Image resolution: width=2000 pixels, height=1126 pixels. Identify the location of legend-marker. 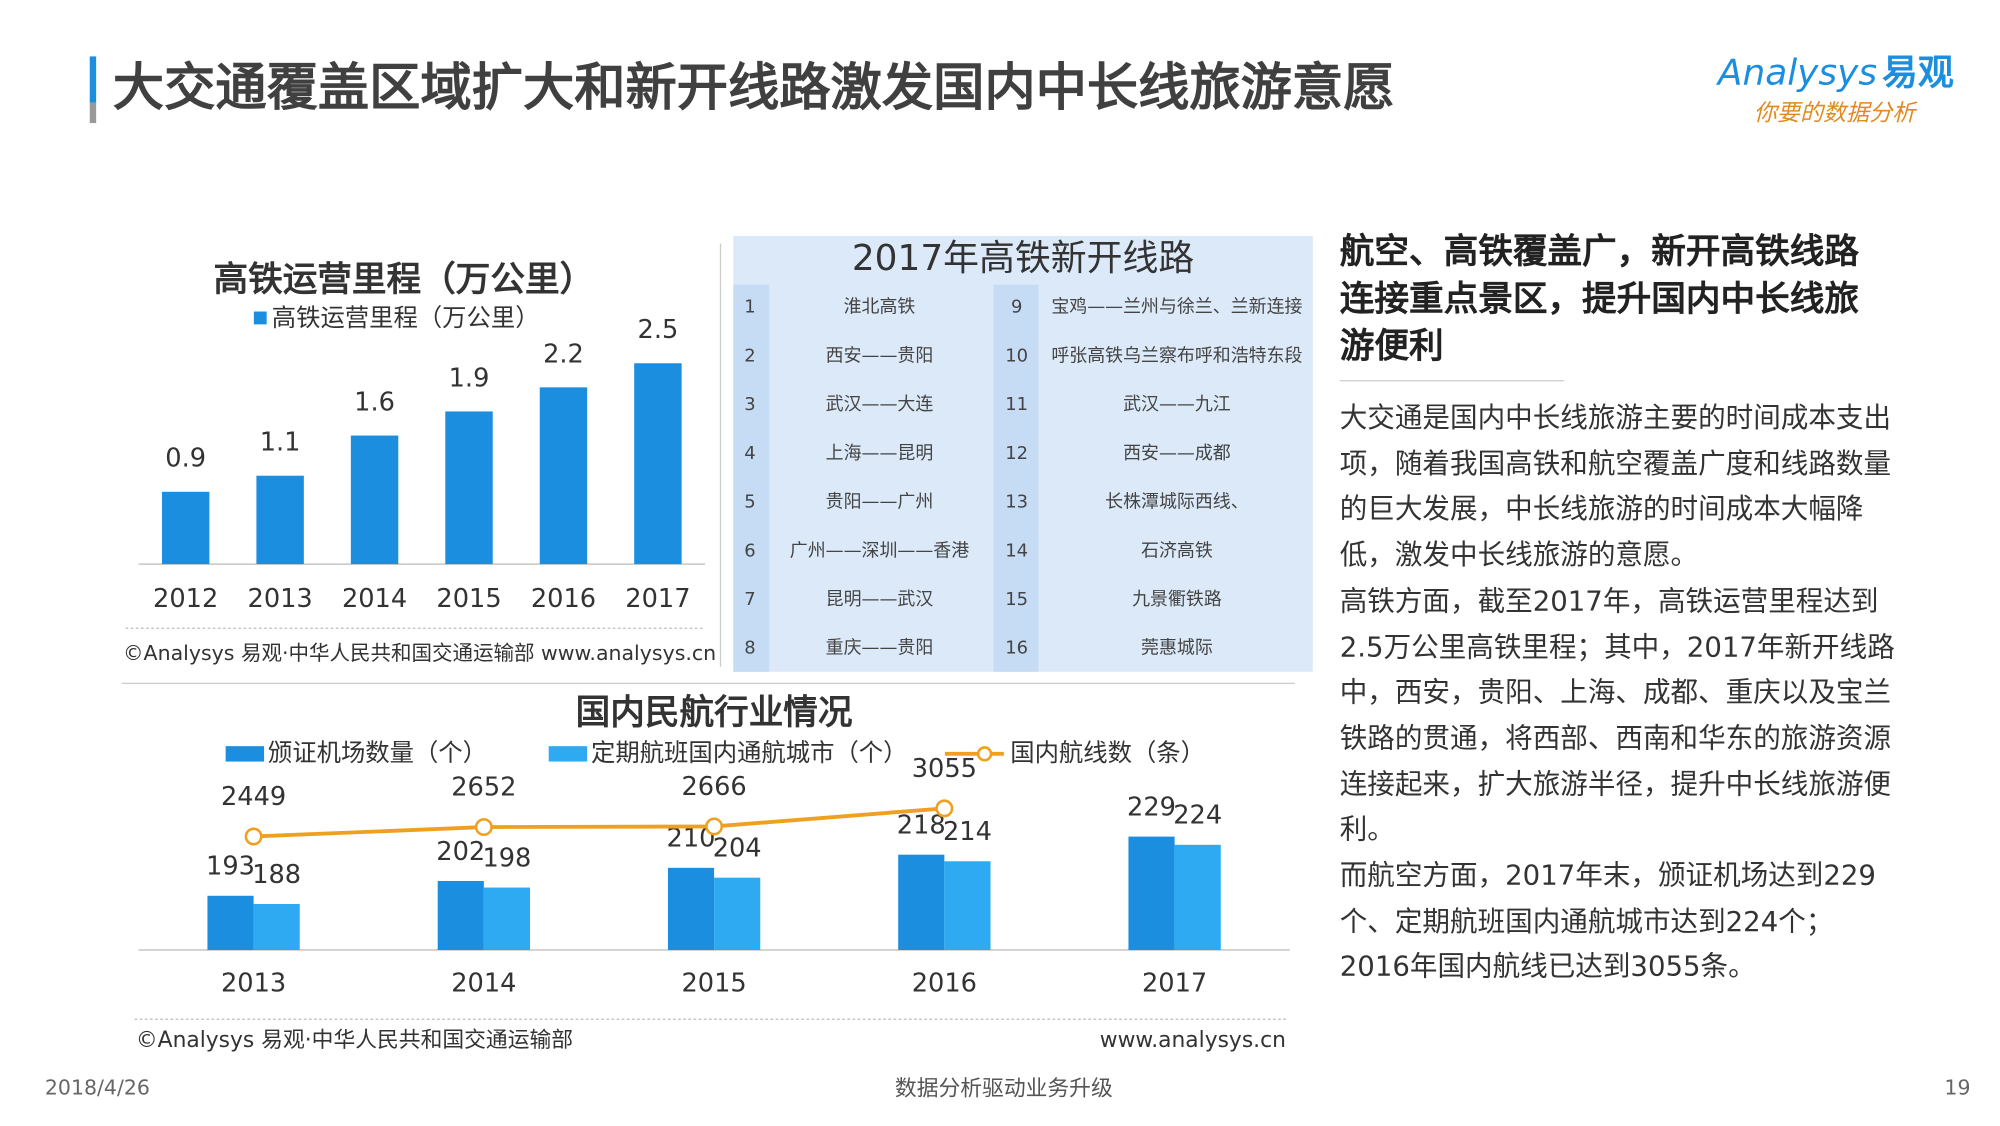
(984, 754).